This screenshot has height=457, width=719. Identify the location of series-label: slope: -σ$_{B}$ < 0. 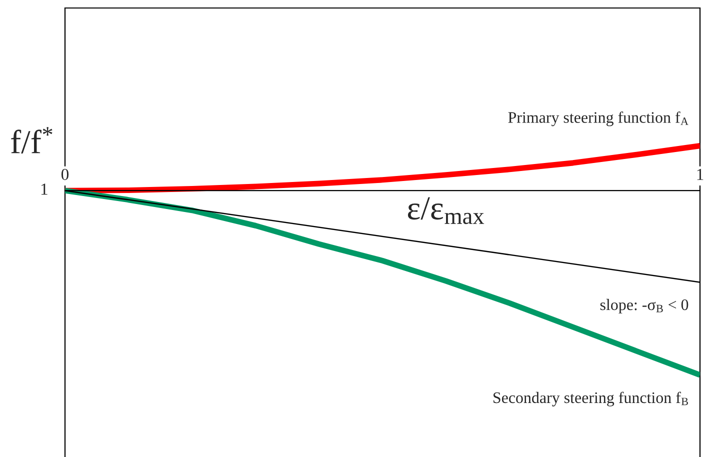
(644, 306).